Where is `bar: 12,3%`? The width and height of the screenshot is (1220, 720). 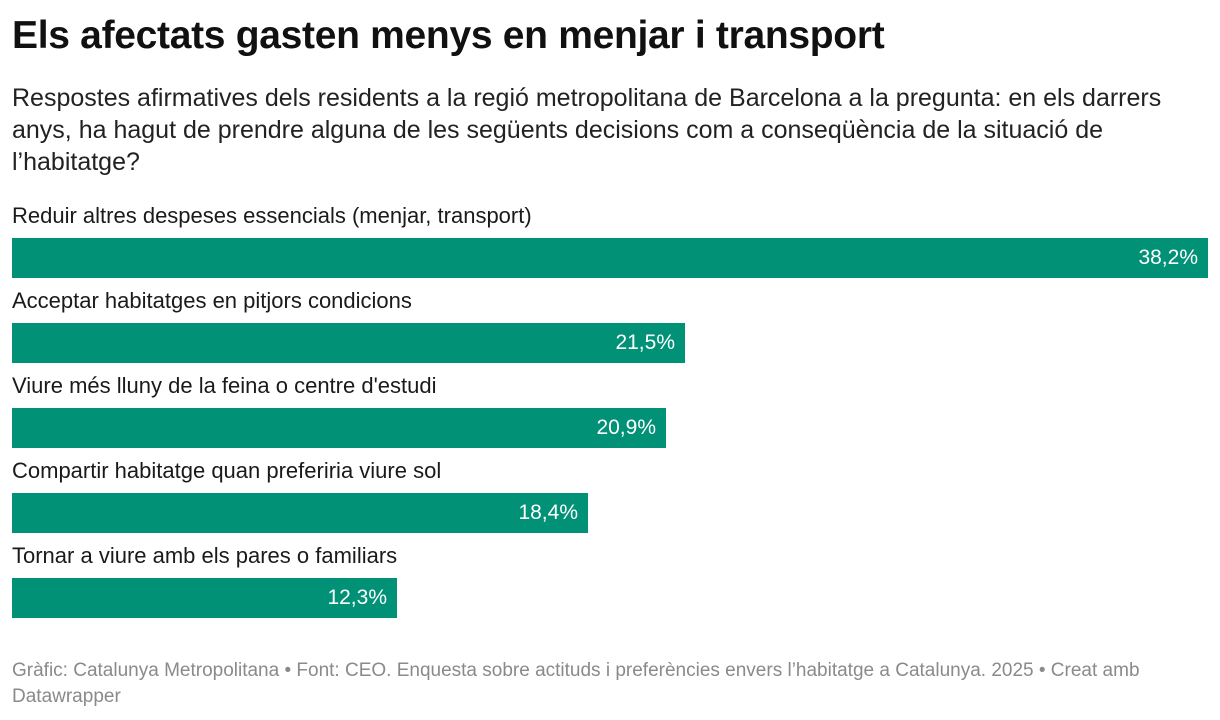 bar: 12,3% is located at coordinates (204, 598).